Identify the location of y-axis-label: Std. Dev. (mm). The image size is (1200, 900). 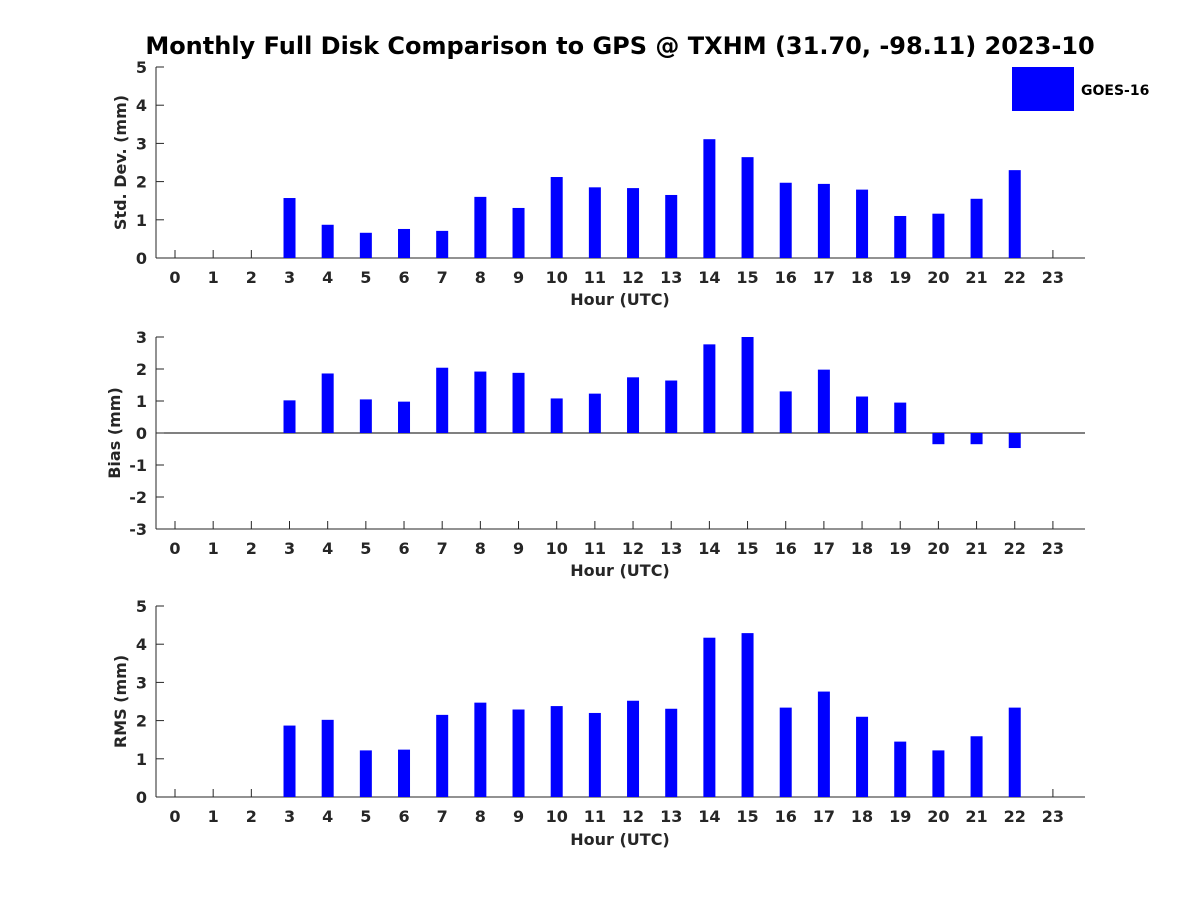
(120, 162).